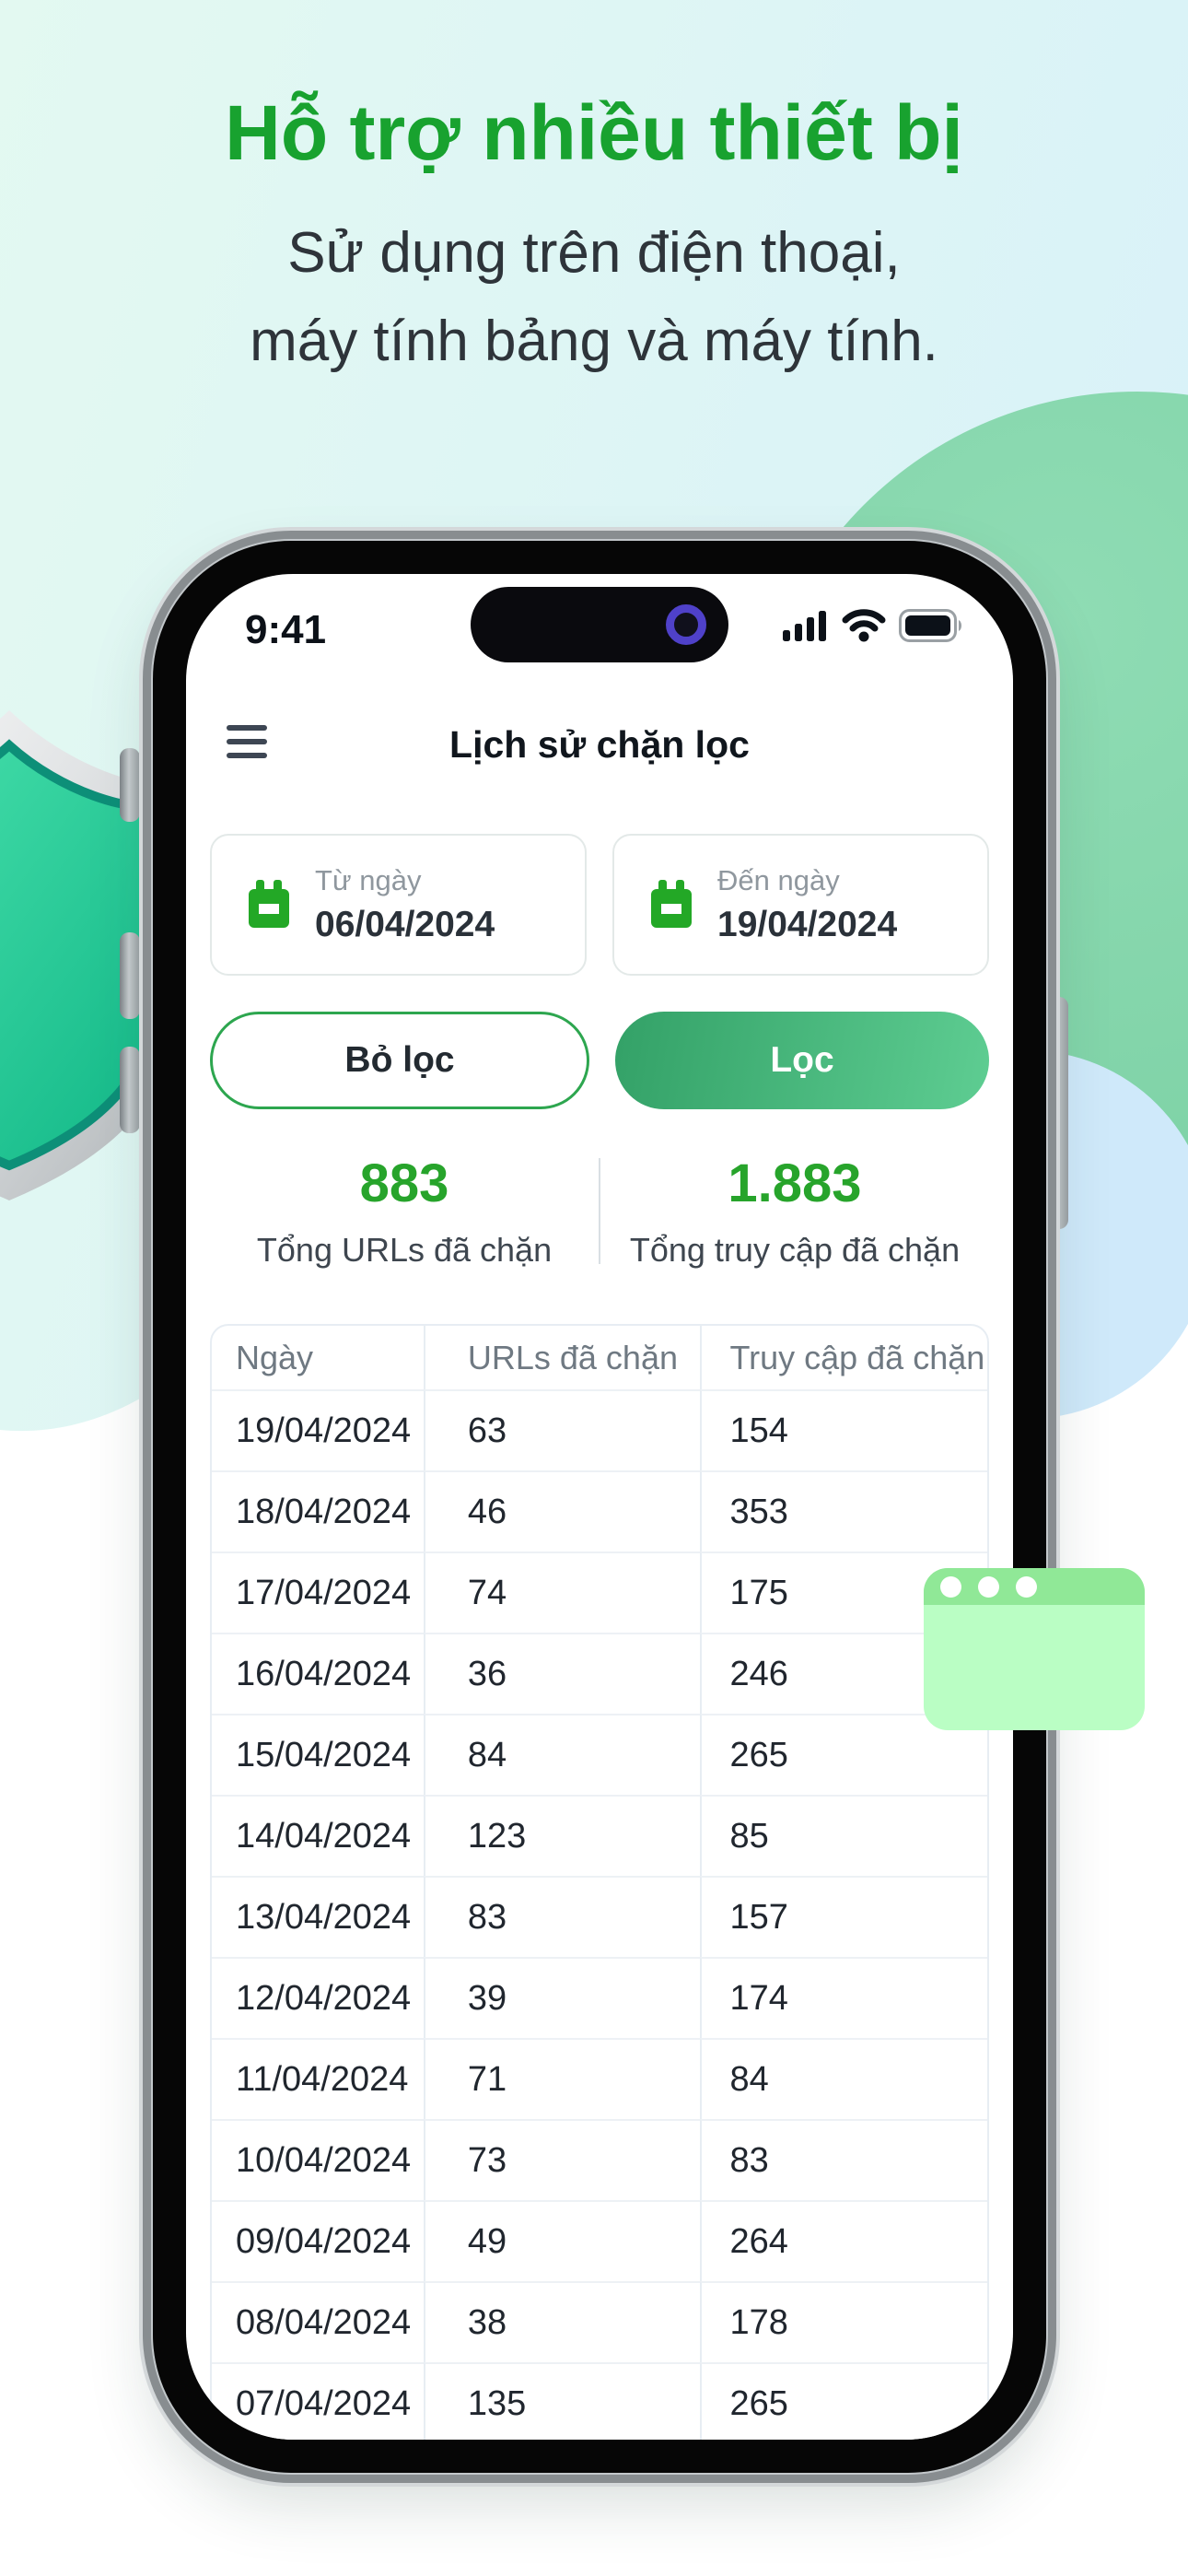 The width and height of the screenshot is (1188, 2576). What do you see at coordinates (286, 629) in the screenshot?
I see `status-time: 9:41` at bounding box center [286, 629].